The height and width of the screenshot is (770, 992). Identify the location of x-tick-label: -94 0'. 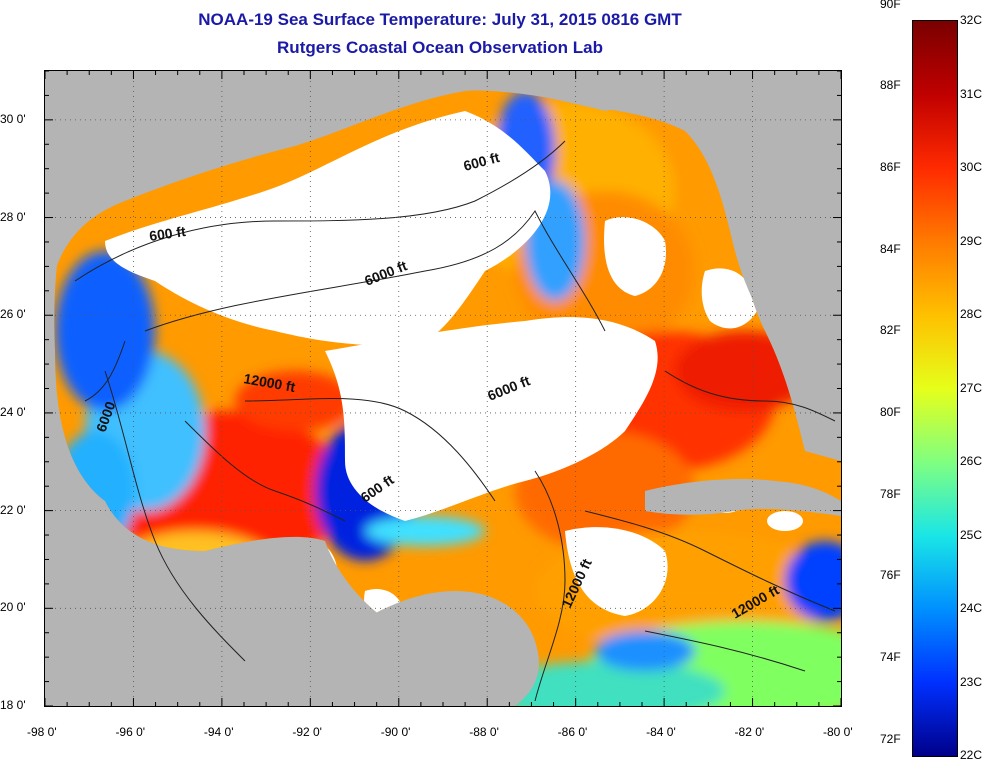
(218, 732).